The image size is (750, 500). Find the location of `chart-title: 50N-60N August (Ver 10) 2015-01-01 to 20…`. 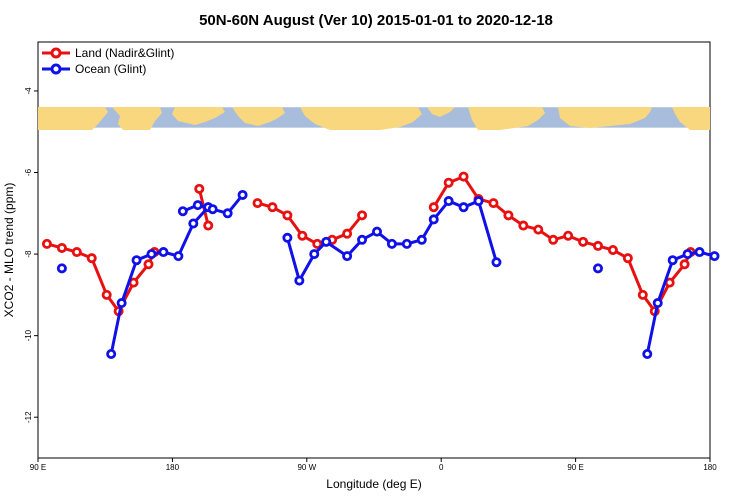

chart-title: 50N-60N August (Ver 10) 2015-01-01 to 20… is located at coordinates (376, 20).